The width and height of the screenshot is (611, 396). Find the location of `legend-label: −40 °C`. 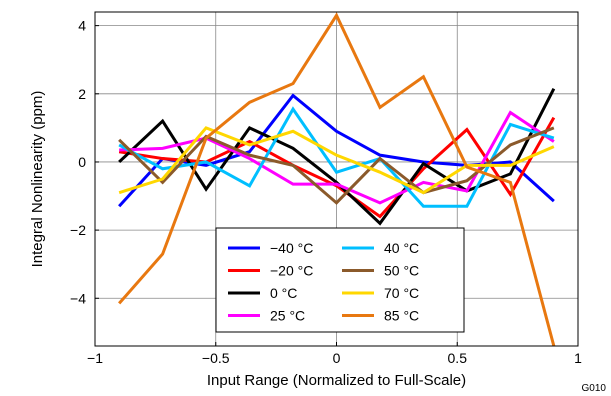

legend-label: −40 °C is located at coordinates (291, 248).